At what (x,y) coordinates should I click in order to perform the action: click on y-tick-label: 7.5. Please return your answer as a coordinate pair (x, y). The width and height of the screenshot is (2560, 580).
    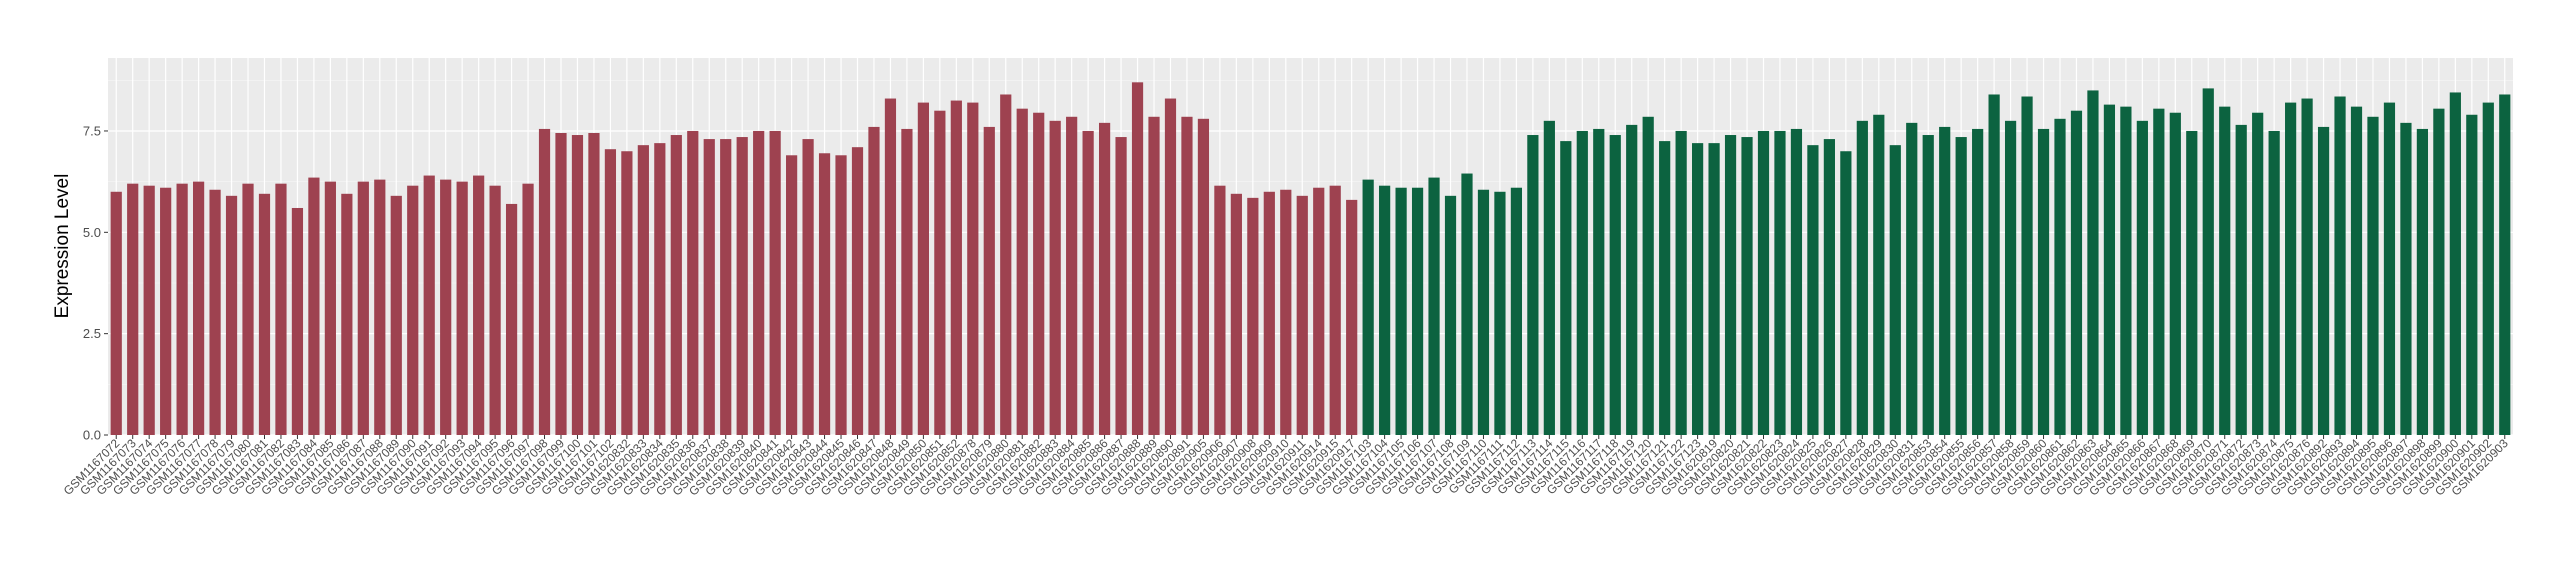
    Looking at the image, I should click on (92, 130).